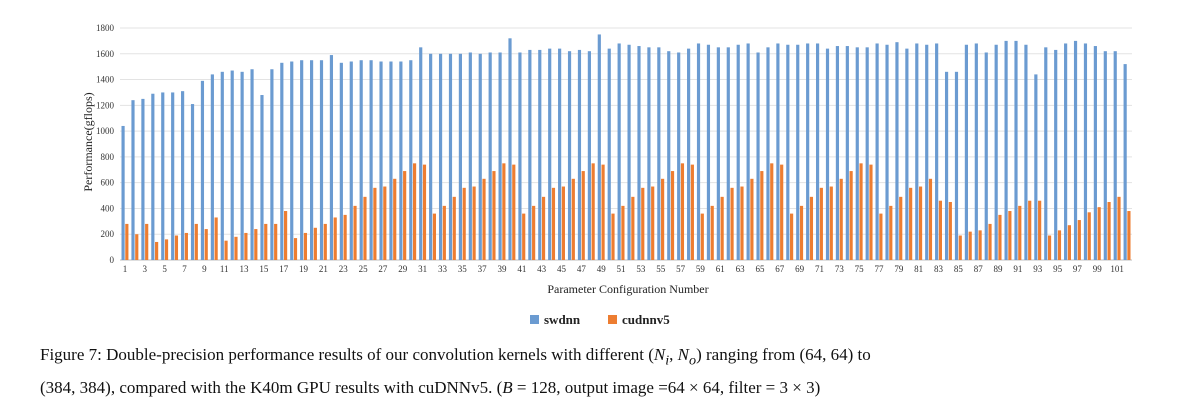  I want to click on x-tick-label: 3, so click(145, 269).